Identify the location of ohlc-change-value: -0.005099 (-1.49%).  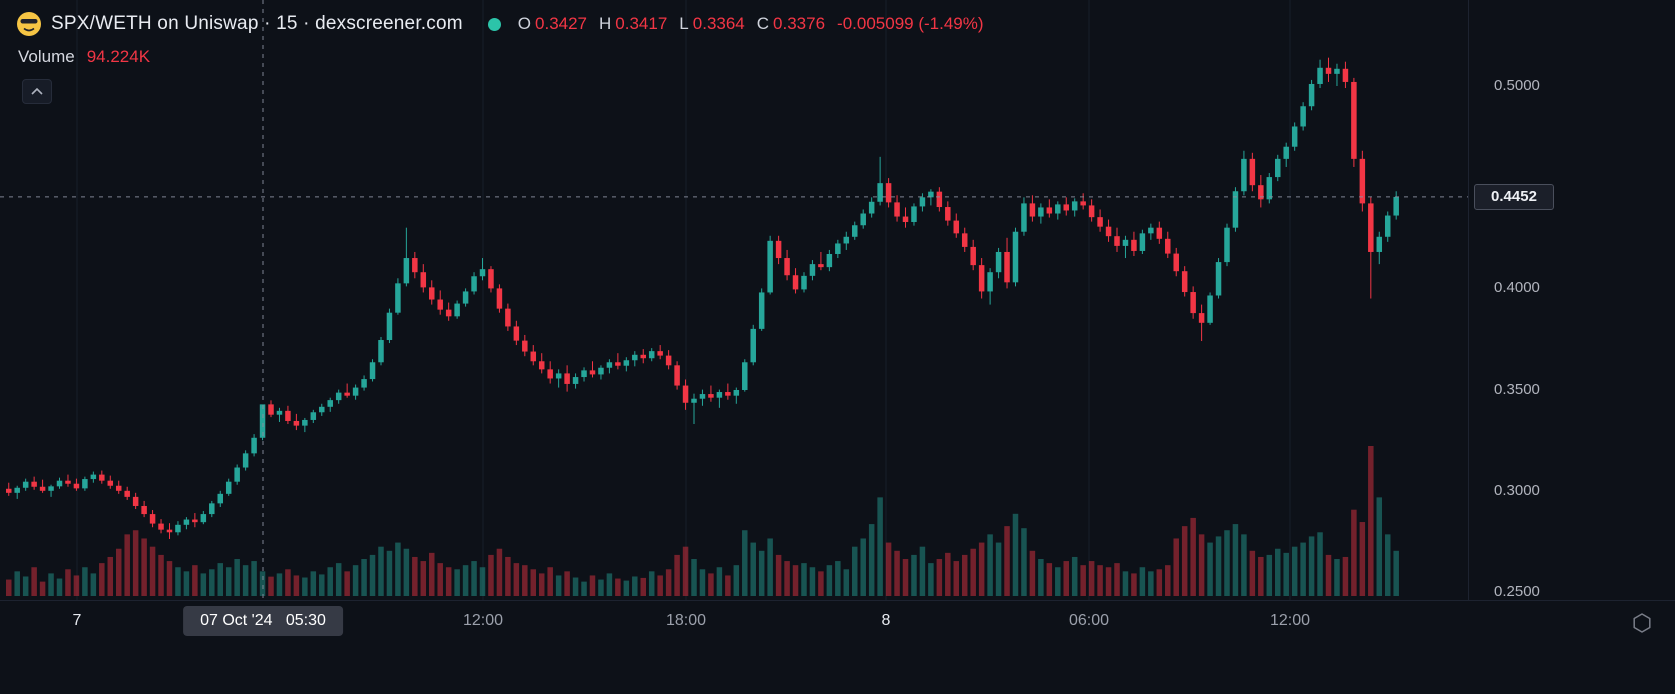
(910, 23).